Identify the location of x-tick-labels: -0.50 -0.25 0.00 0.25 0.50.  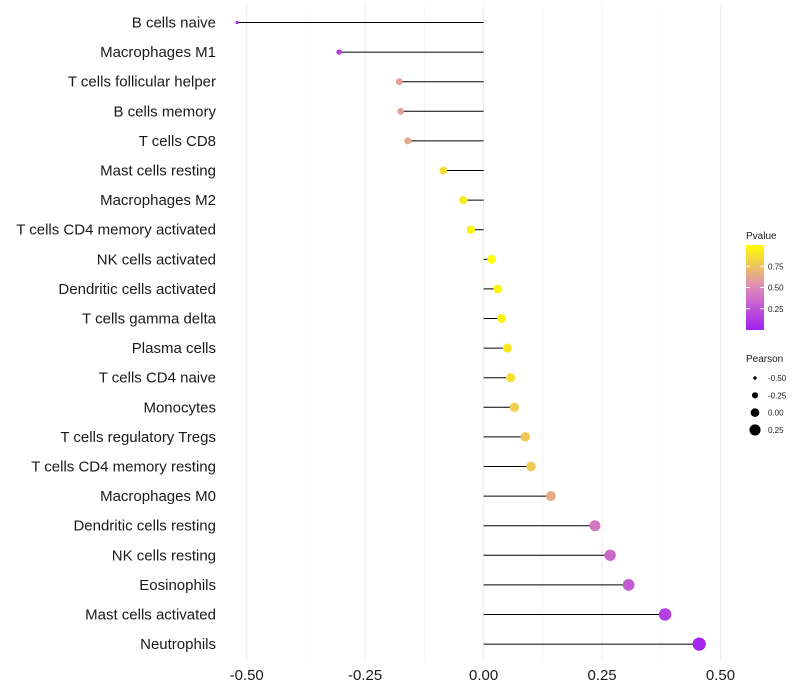
(483, 675).